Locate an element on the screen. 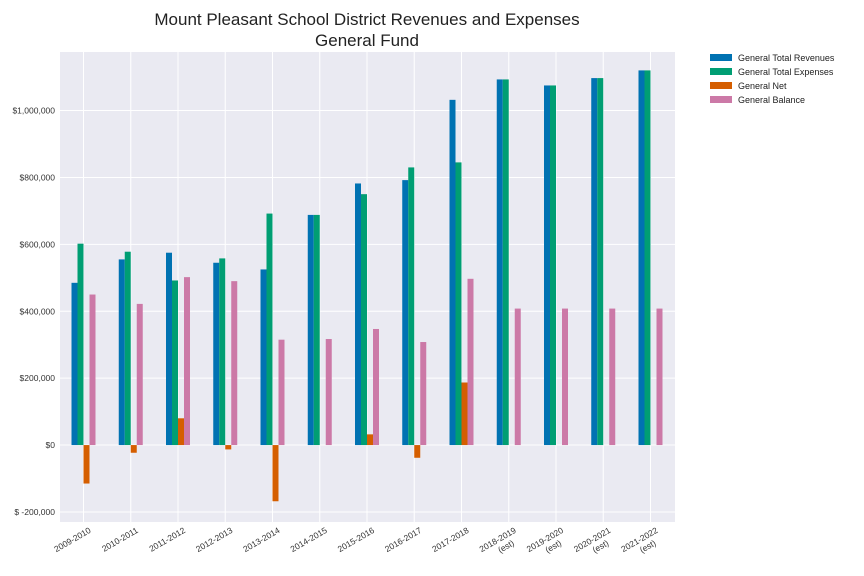 The height and width of the screenshot is (576, 864). x-tick-label: 2010-2011 is located at coordinates (120, 539).